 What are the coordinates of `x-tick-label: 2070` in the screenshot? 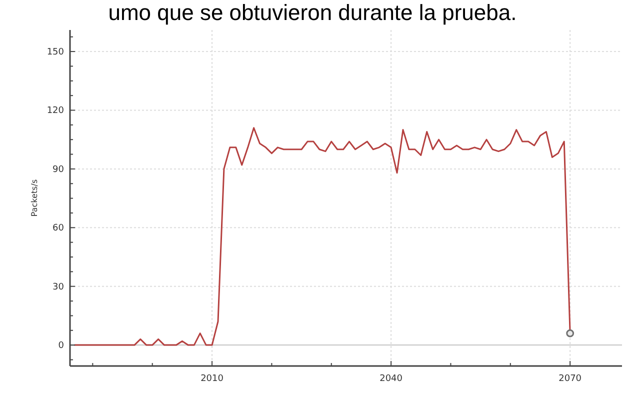 It's located at (570, 379).